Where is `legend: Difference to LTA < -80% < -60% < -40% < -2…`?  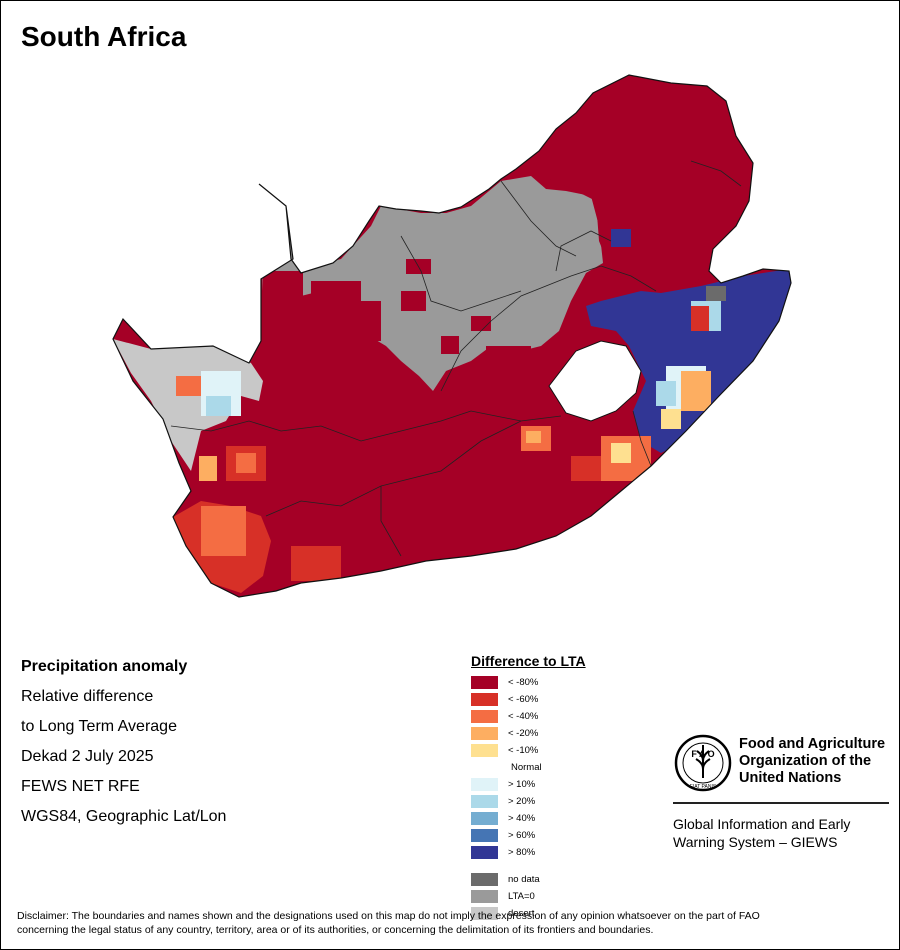 legend: Difference to LTA < -80% < -60% < -40% < -2… is located at coordinates (528, 787).